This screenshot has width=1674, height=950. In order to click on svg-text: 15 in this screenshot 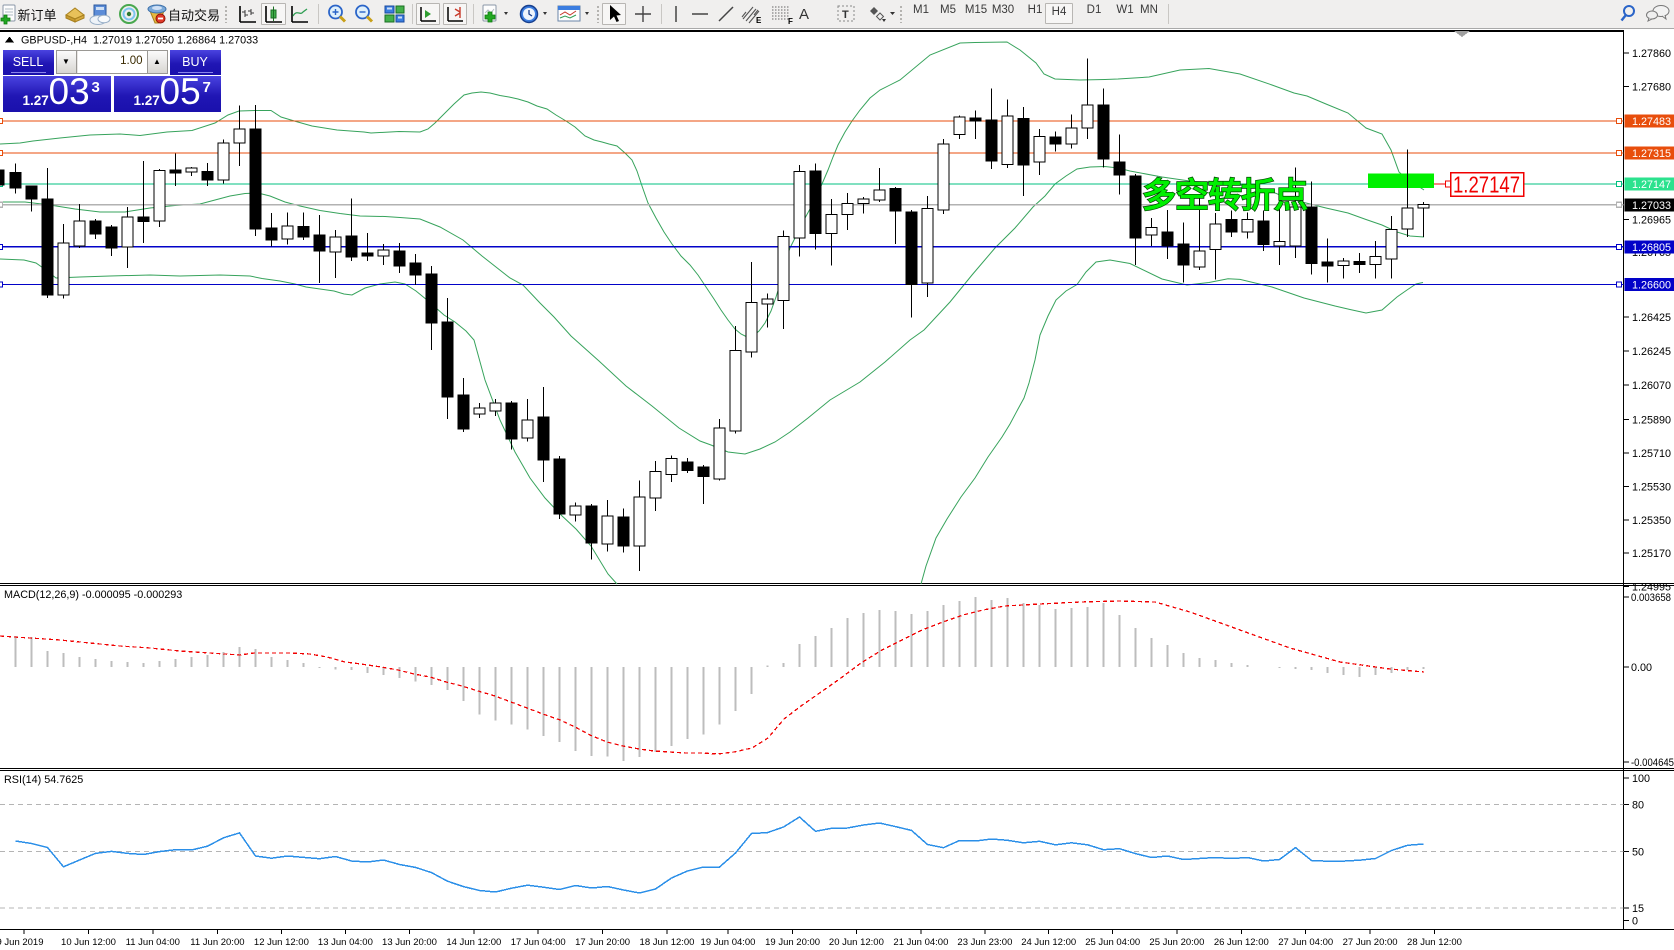, I will do `click(1638, 909)`.